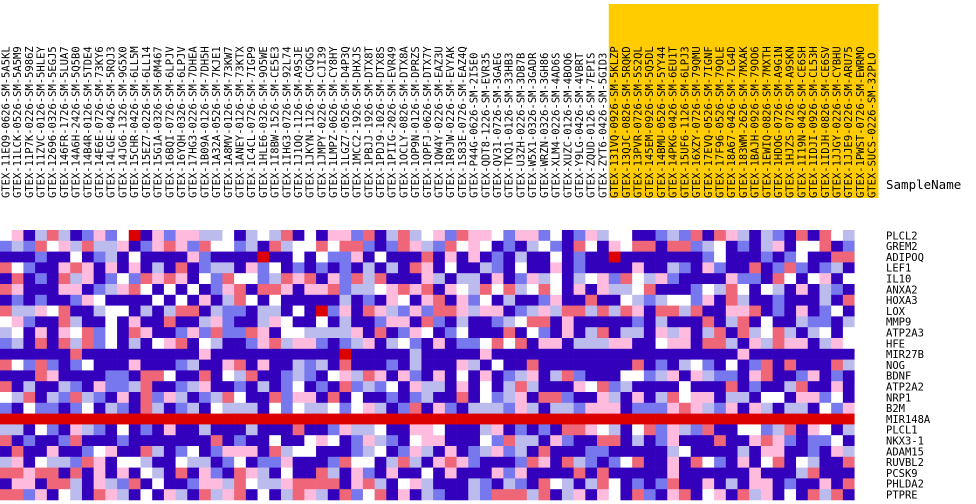 The width and height of the screenshot is (976, 504). What do you see at coordinates (299, 122) in the screenshot?
I see `column-label: GTEX-1J1OQ-1126-SM-A9SJE` at bounding box center [299, 122].